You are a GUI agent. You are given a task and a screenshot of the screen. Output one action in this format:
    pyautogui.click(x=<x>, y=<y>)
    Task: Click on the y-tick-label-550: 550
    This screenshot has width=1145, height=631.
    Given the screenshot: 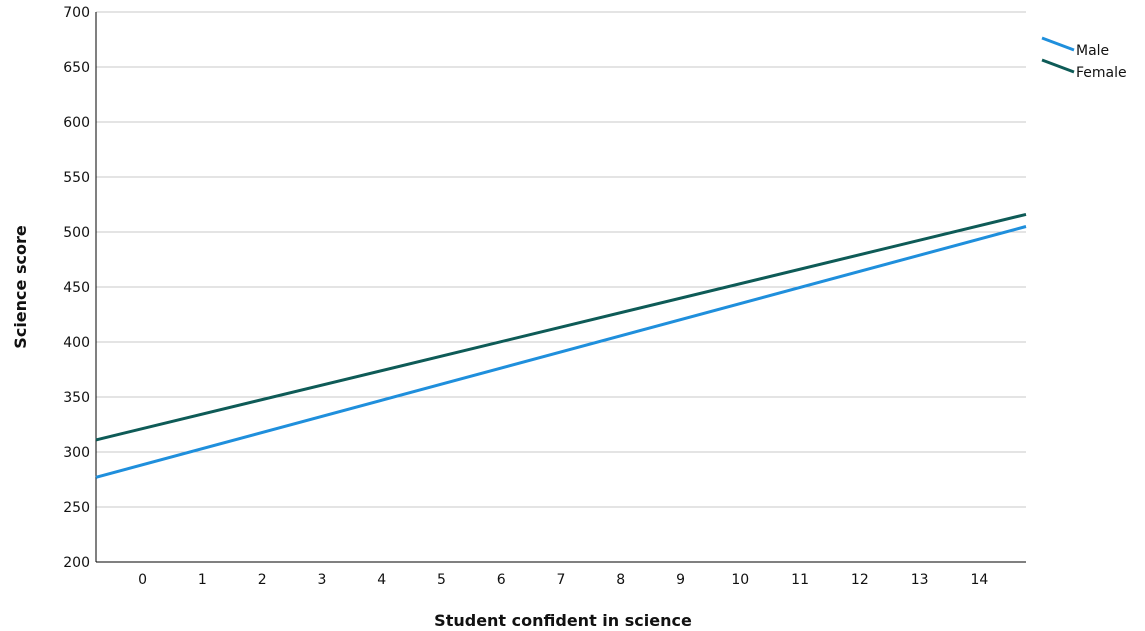 What is the action you would take?
    pyautogui.click(x=76, y=178)
    